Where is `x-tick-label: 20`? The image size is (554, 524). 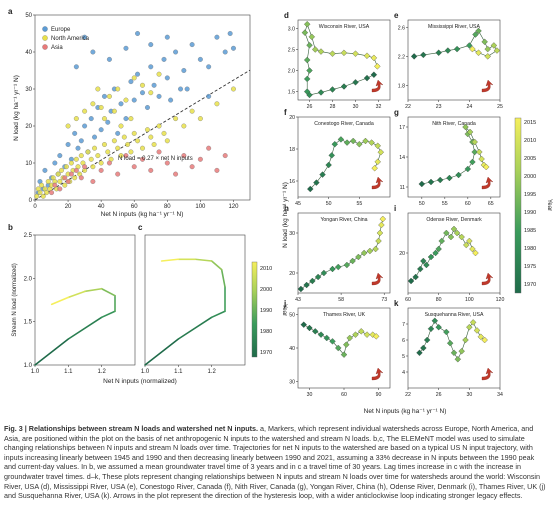
x-tick-label: 20 is located at coordinates (68, 207).